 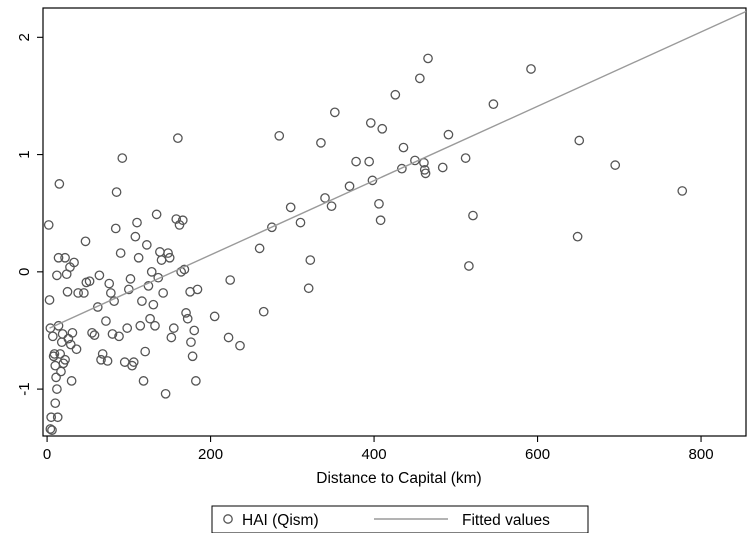 I want to click on y-tick-label: 2, so click(x=24, y=37).